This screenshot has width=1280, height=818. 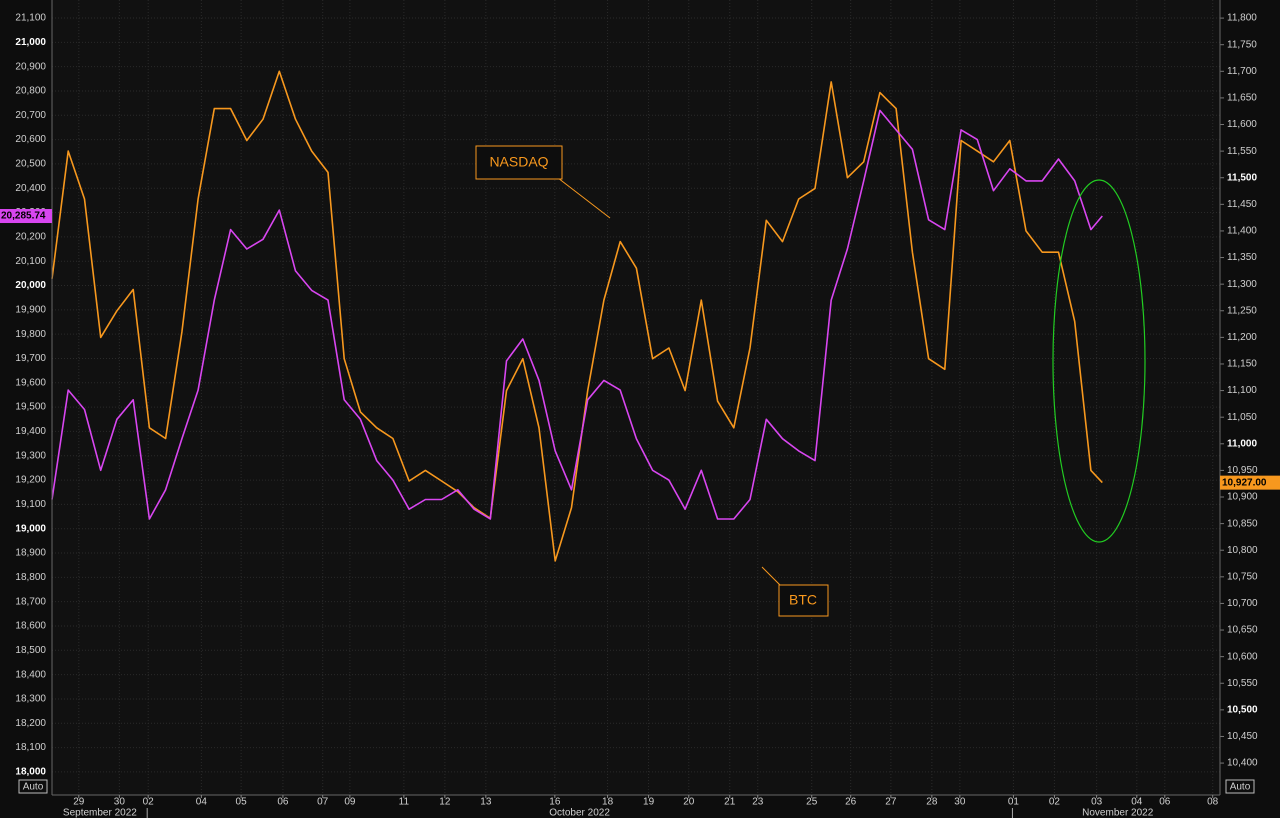 What do you see at coordinates (30, 91) in the screenshot?
I see `y-tick-label: 20,800` at bounding box center [30, 91].